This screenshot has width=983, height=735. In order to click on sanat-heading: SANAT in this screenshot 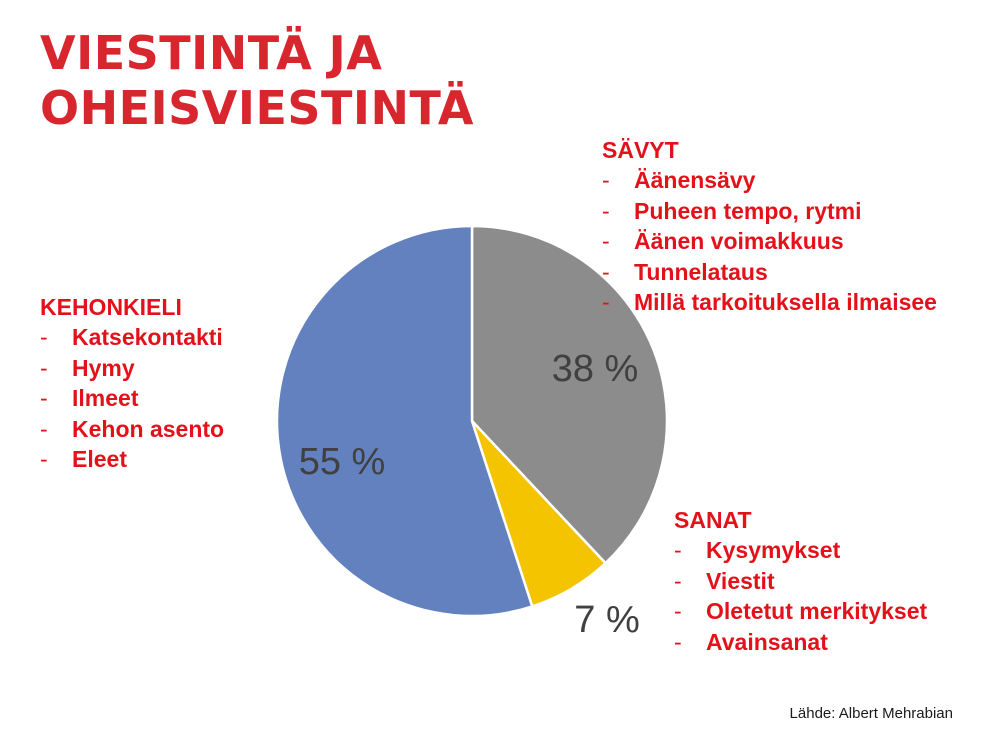, I will do `click(713, 520)`.